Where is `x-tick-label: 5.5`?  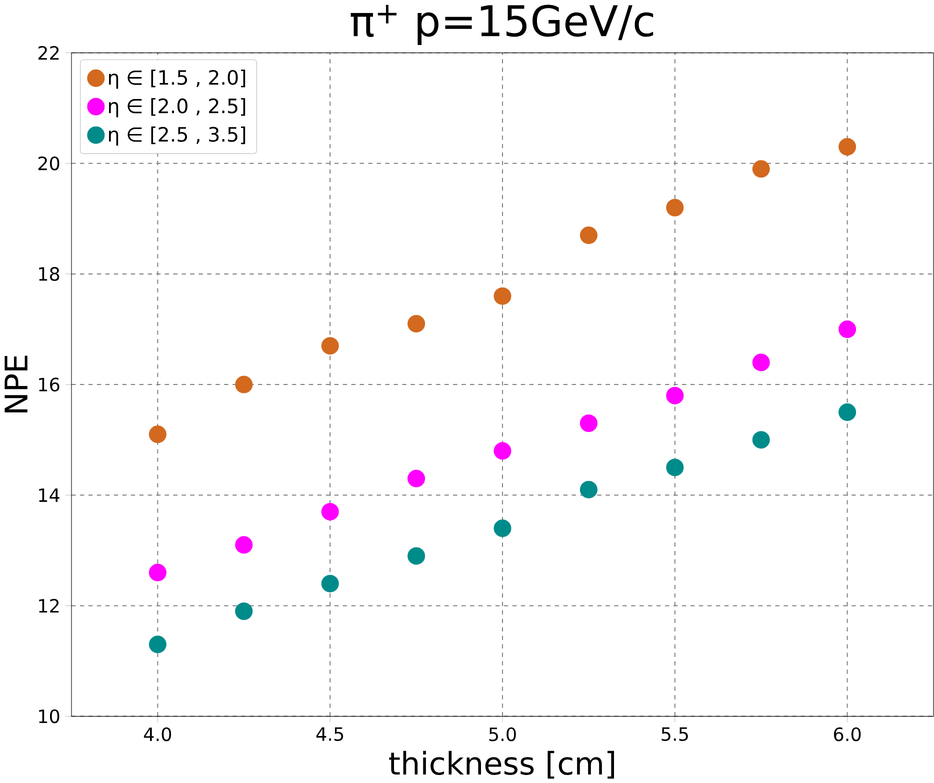 x-tick-label: 5.5 is located at coordinates (675, 734).